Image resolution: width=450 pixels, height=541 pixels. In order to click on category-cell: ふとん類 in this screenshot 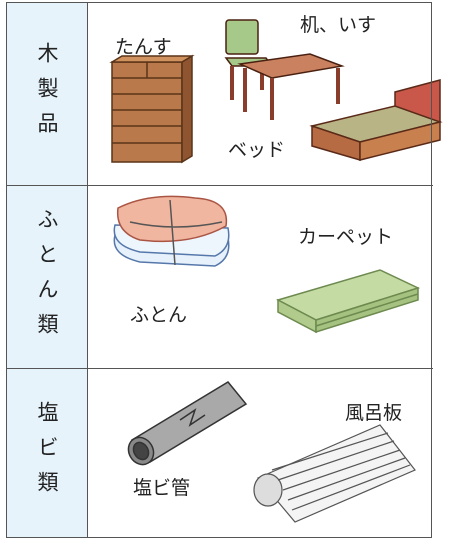, I will do `click(47, 277)`.